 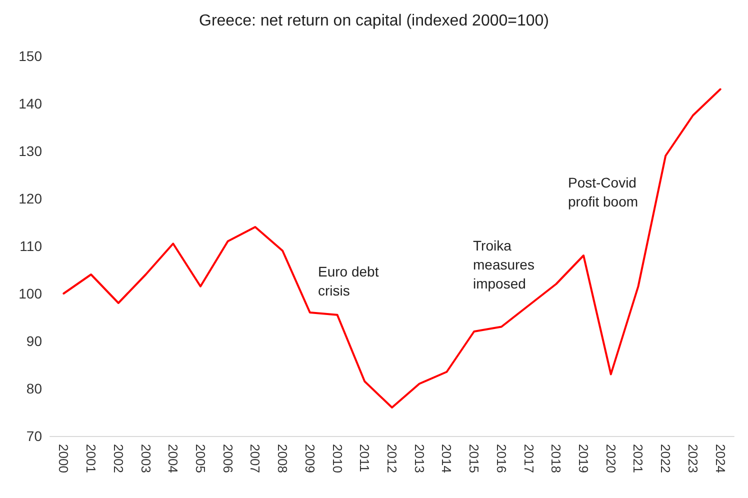 What do you see at coordinates (503, 265) in the screenshot?
I see `annotation: Troika measures imposed` at bounding box center [503, 265].